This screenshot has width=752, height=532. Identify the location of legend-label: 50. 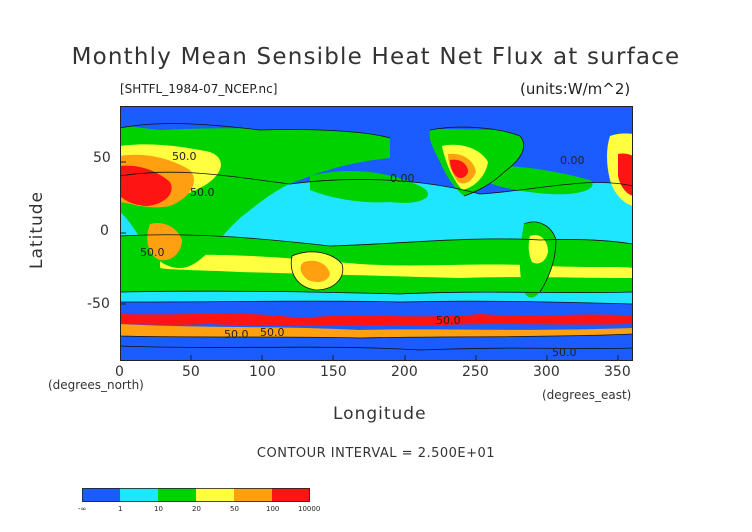
(234, 509).